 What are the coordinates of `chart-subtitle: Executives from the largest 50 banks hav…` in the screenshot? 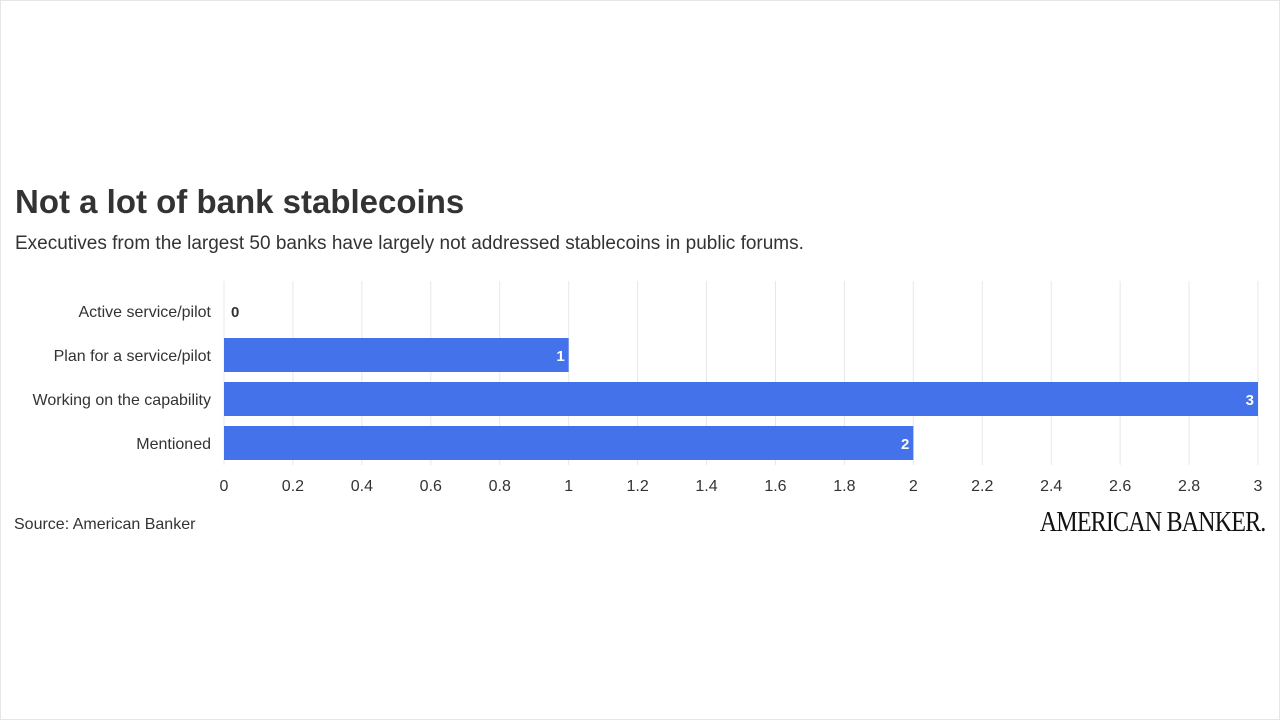 It's located at (409, 243).